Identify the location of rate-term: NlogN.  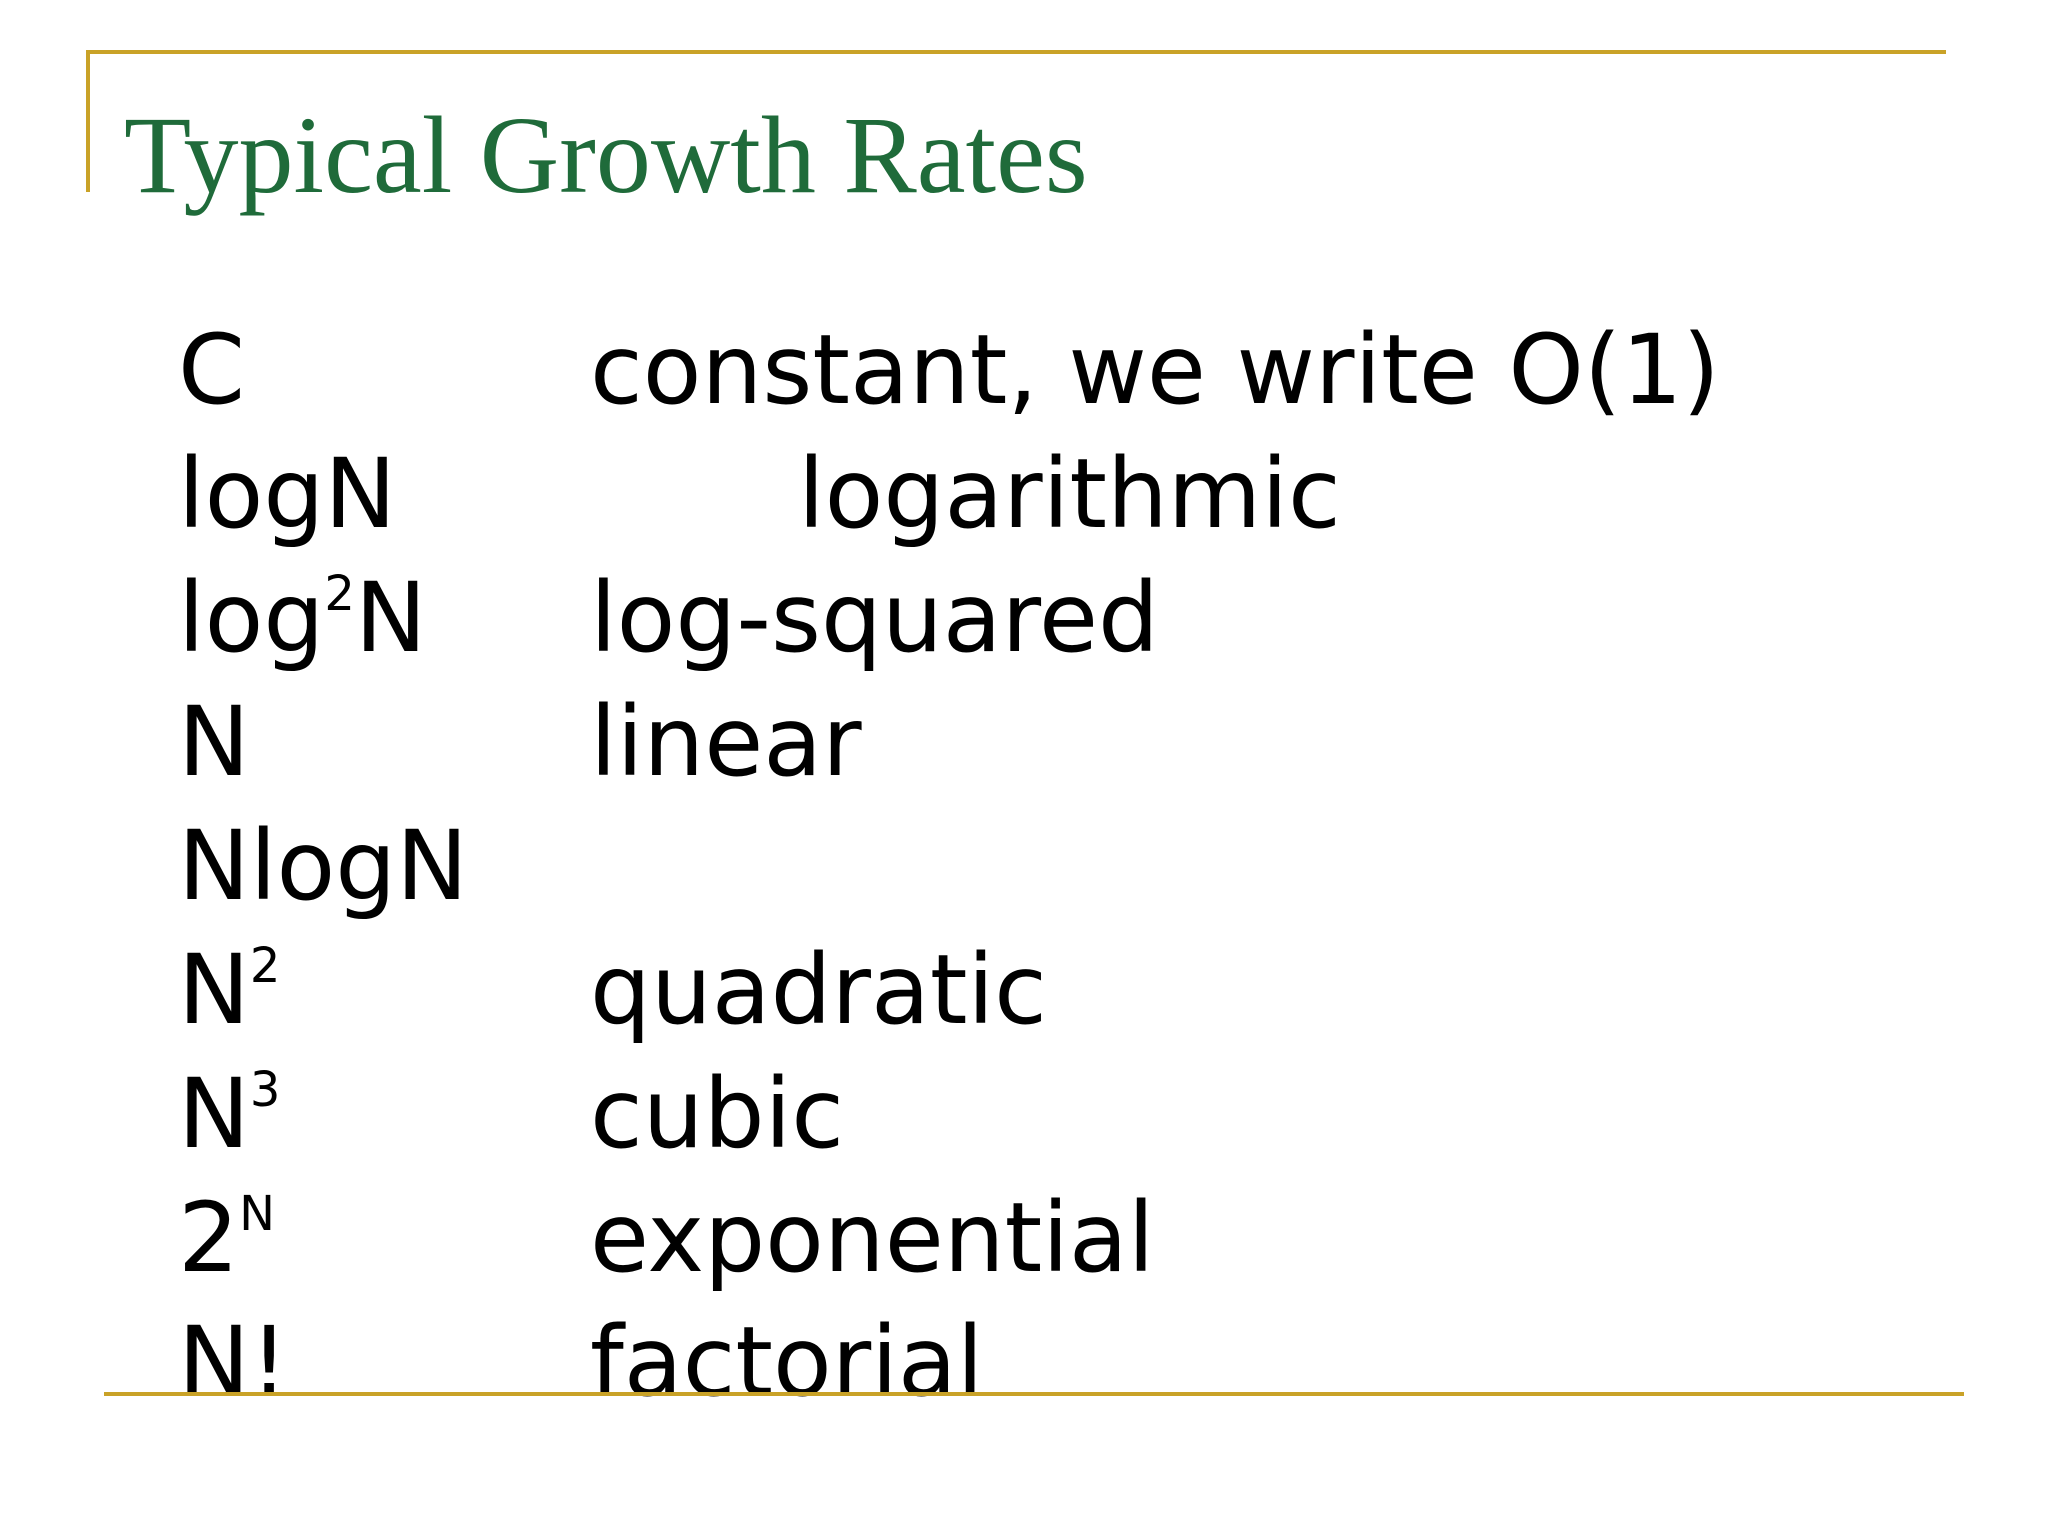
(323, 866).